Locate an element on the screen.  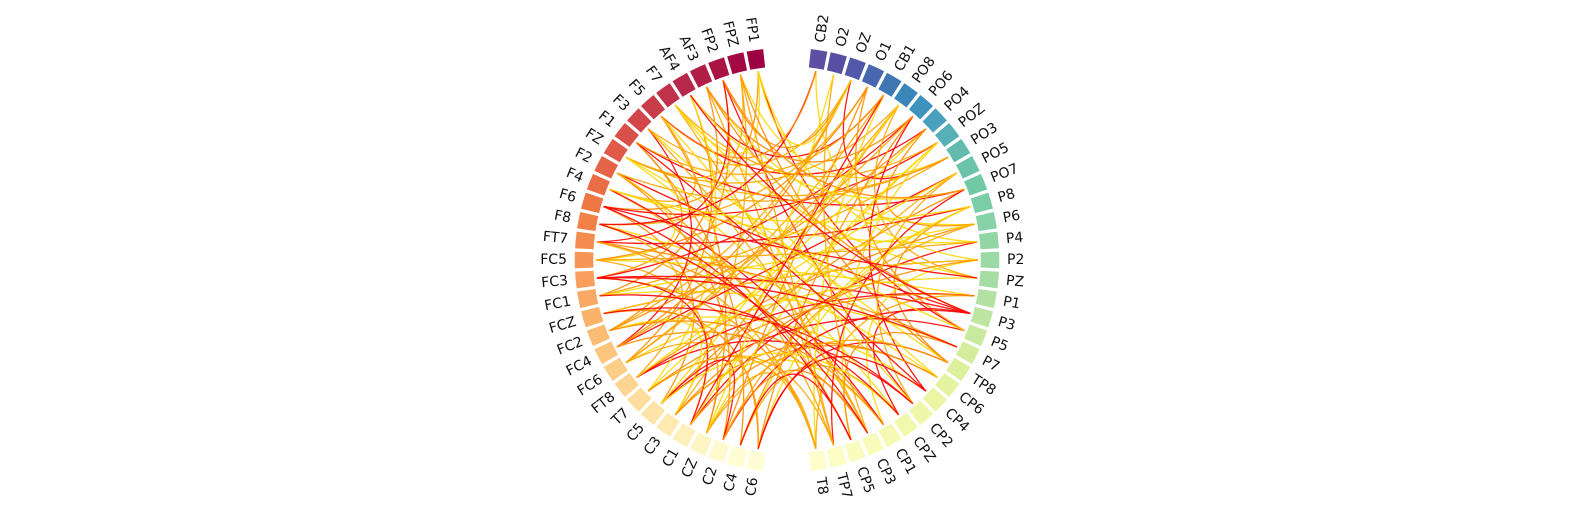
link-t7-p1 is located at coordinates (811, 342).